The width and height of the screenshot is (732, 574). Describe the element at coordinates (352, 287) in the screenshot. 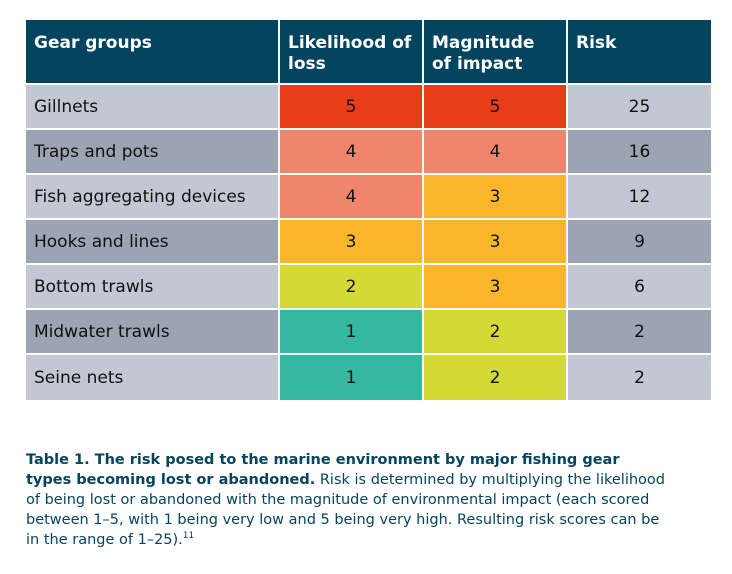

I see `likelihood-cell: 2` at that location.